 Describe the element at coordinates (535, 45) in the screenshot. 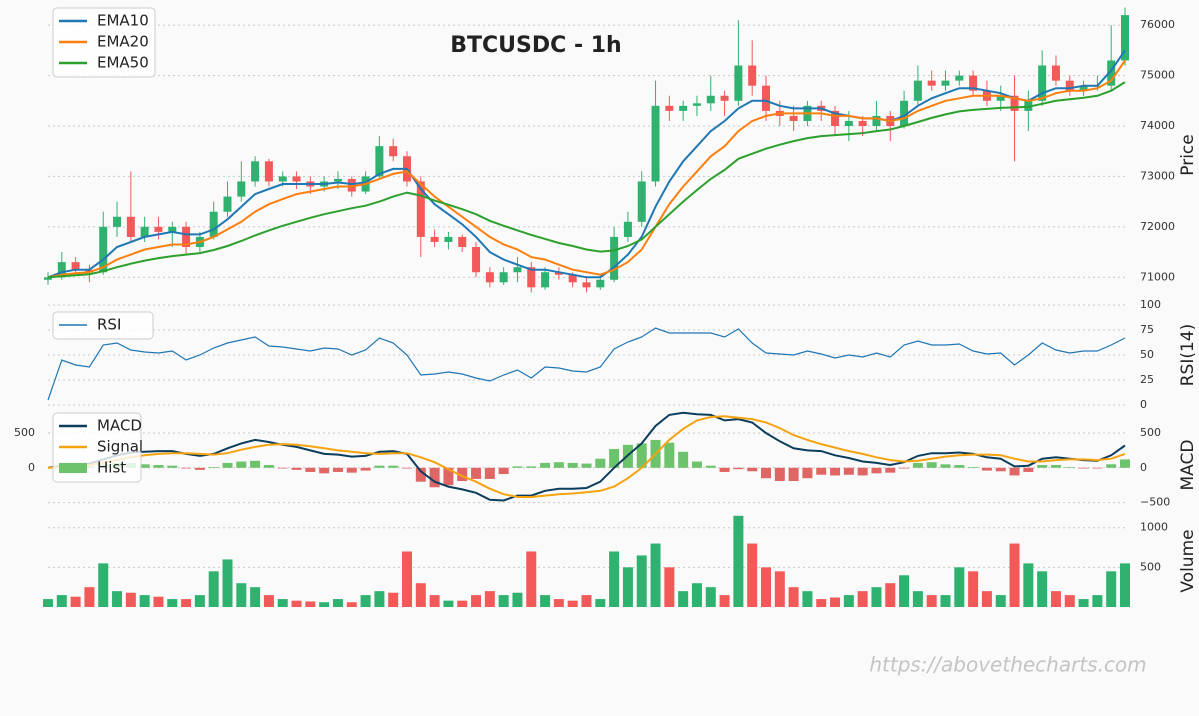

I see `chart-title: BTCUSDC - 1h` at that location.